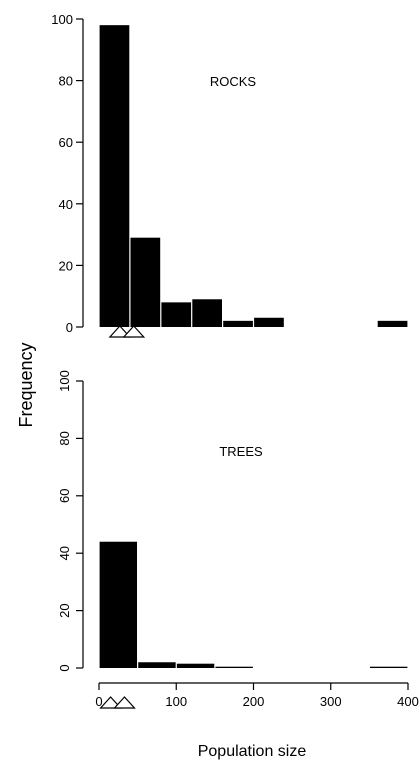 The image size is (420, 765). I want to click on x-axis-label: Population size, so click(252, 751).